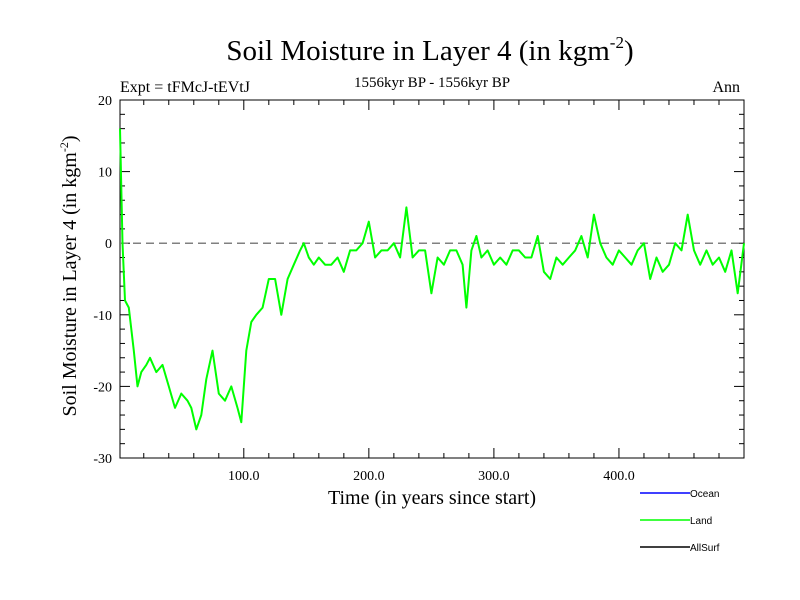 The image size is (800, 600). What do you see at coordinates (429, 50) in the screenshot?
I see `chart-title: Soil Moisture in Layer 4 (in kgm-2)` at bounding box center [429, 50].